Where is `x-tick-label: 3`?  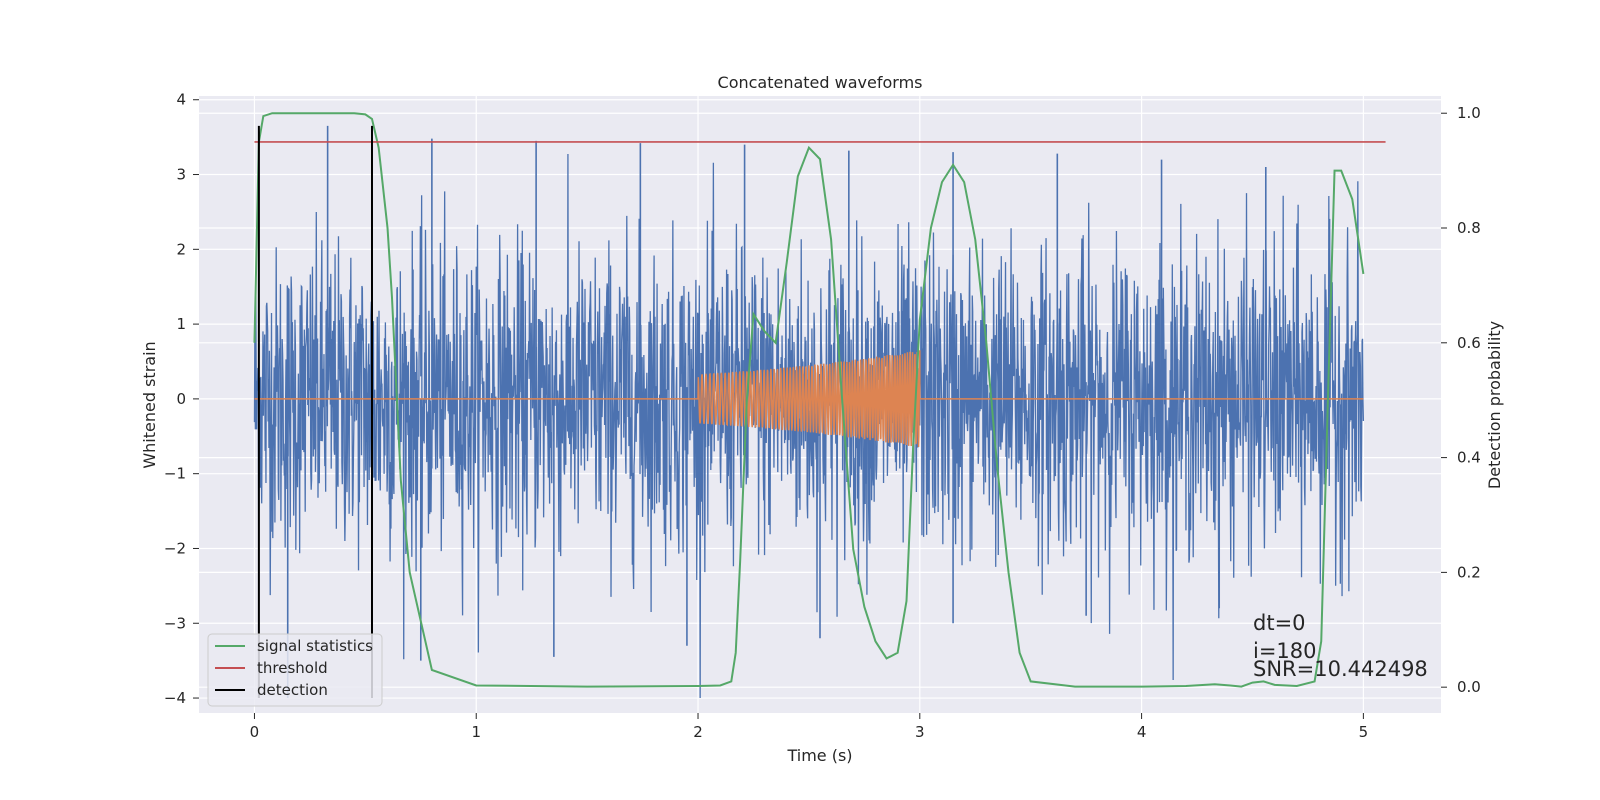 x-tick-label: 3 is located at coordinates (920, 732).